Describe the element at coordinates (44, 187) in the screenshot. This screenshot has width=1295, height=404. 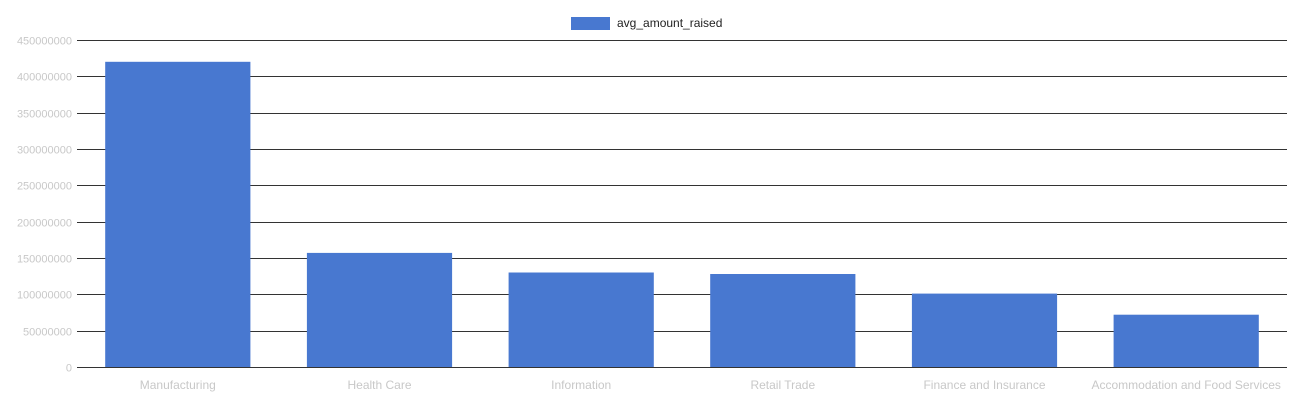
I see `y-tick-label: 250000000` at that location.